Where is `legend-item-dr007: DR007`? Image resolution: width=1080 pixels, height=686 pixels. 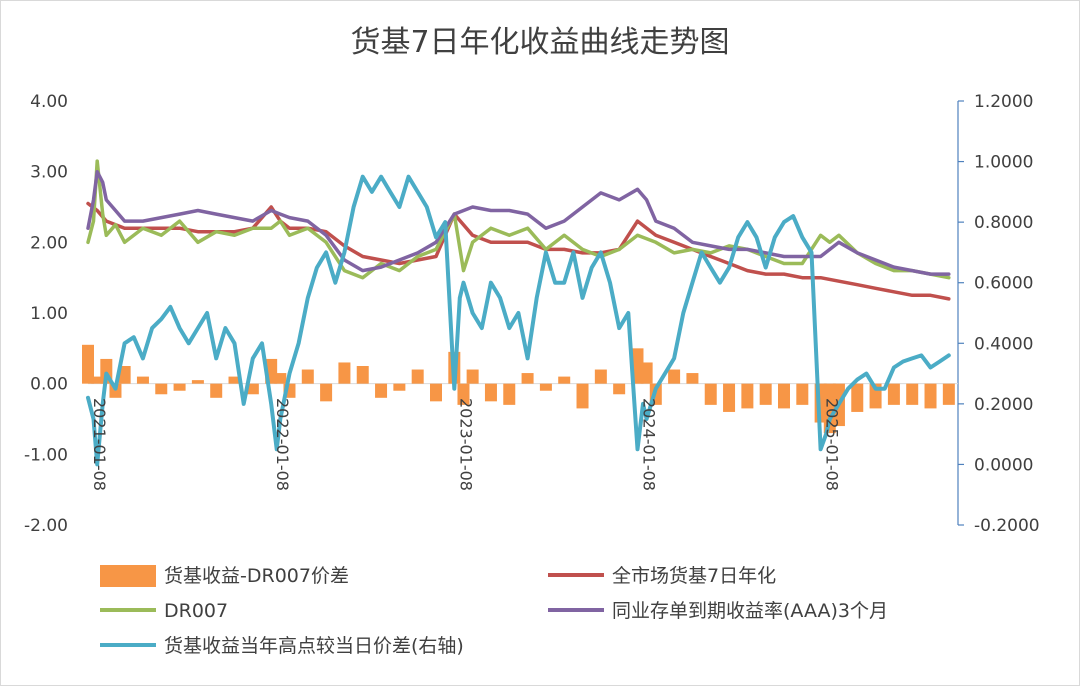
legend-item-dr007: DR007 is located at coordinates (164, 611).